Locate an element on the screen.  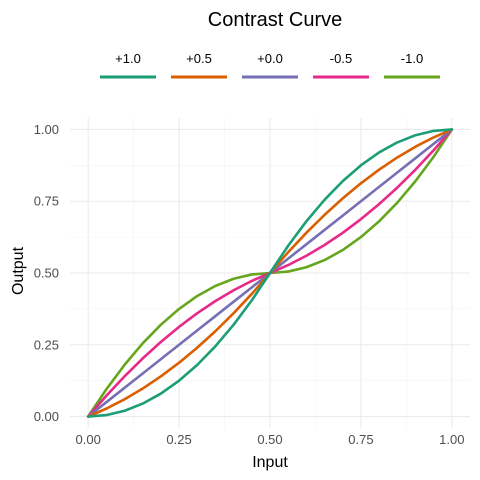
legend-item: +0.0 is located at coordinates (270, 65).